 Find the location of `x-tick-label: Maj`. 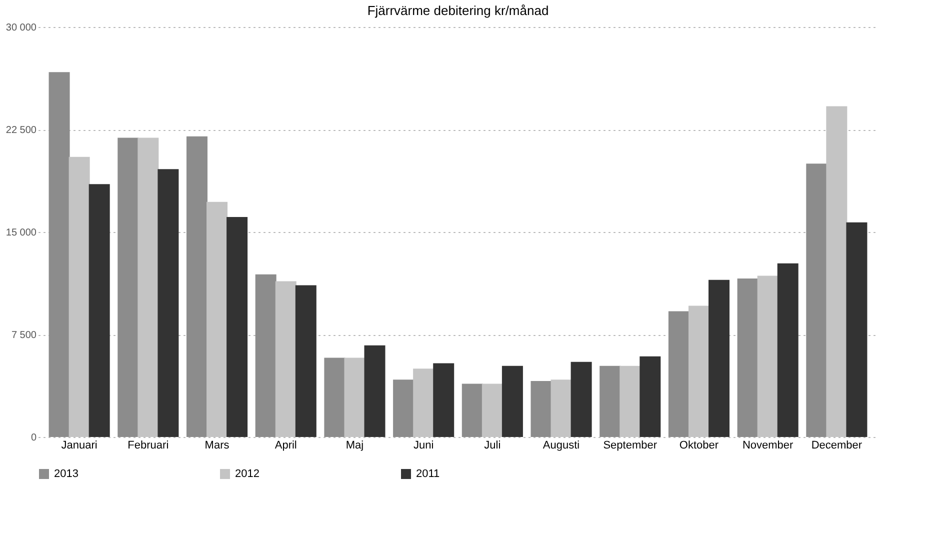

x-tick-label: Maj is located at coordinates (355, 446).